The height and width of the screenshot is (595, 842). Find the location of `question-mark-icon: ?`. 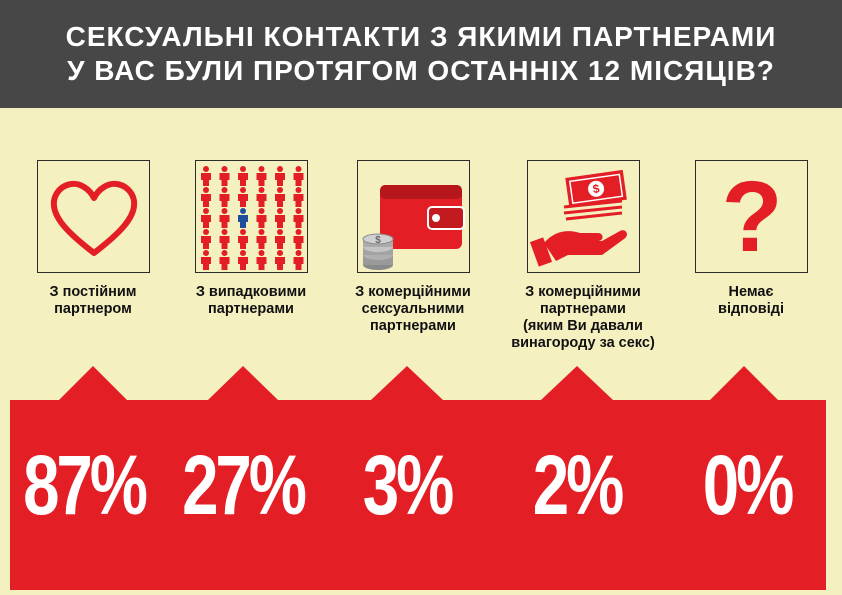

question-mark-icon: ? is located at coordinates (751, 217).